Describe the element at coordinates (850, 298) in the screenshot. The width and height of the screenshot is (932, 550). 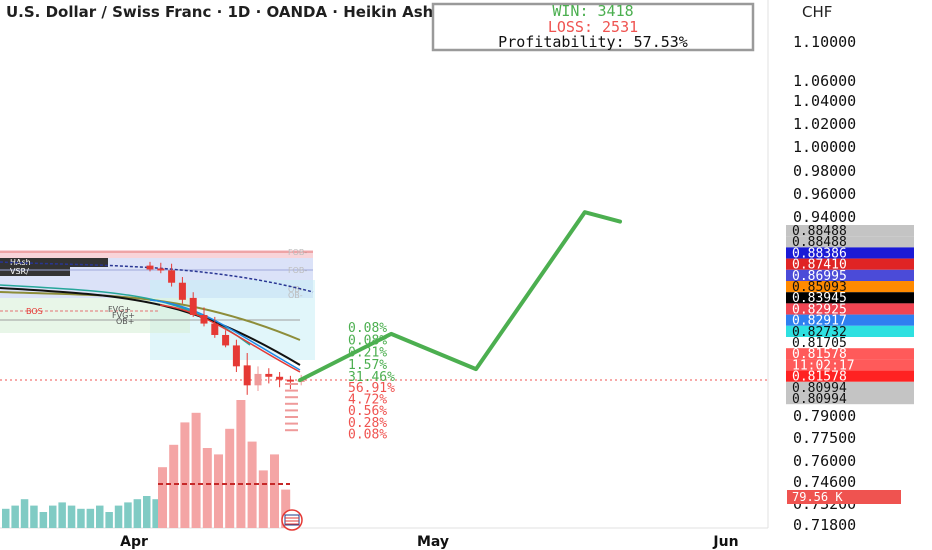
I see `price-label: 0.83945` at that location.